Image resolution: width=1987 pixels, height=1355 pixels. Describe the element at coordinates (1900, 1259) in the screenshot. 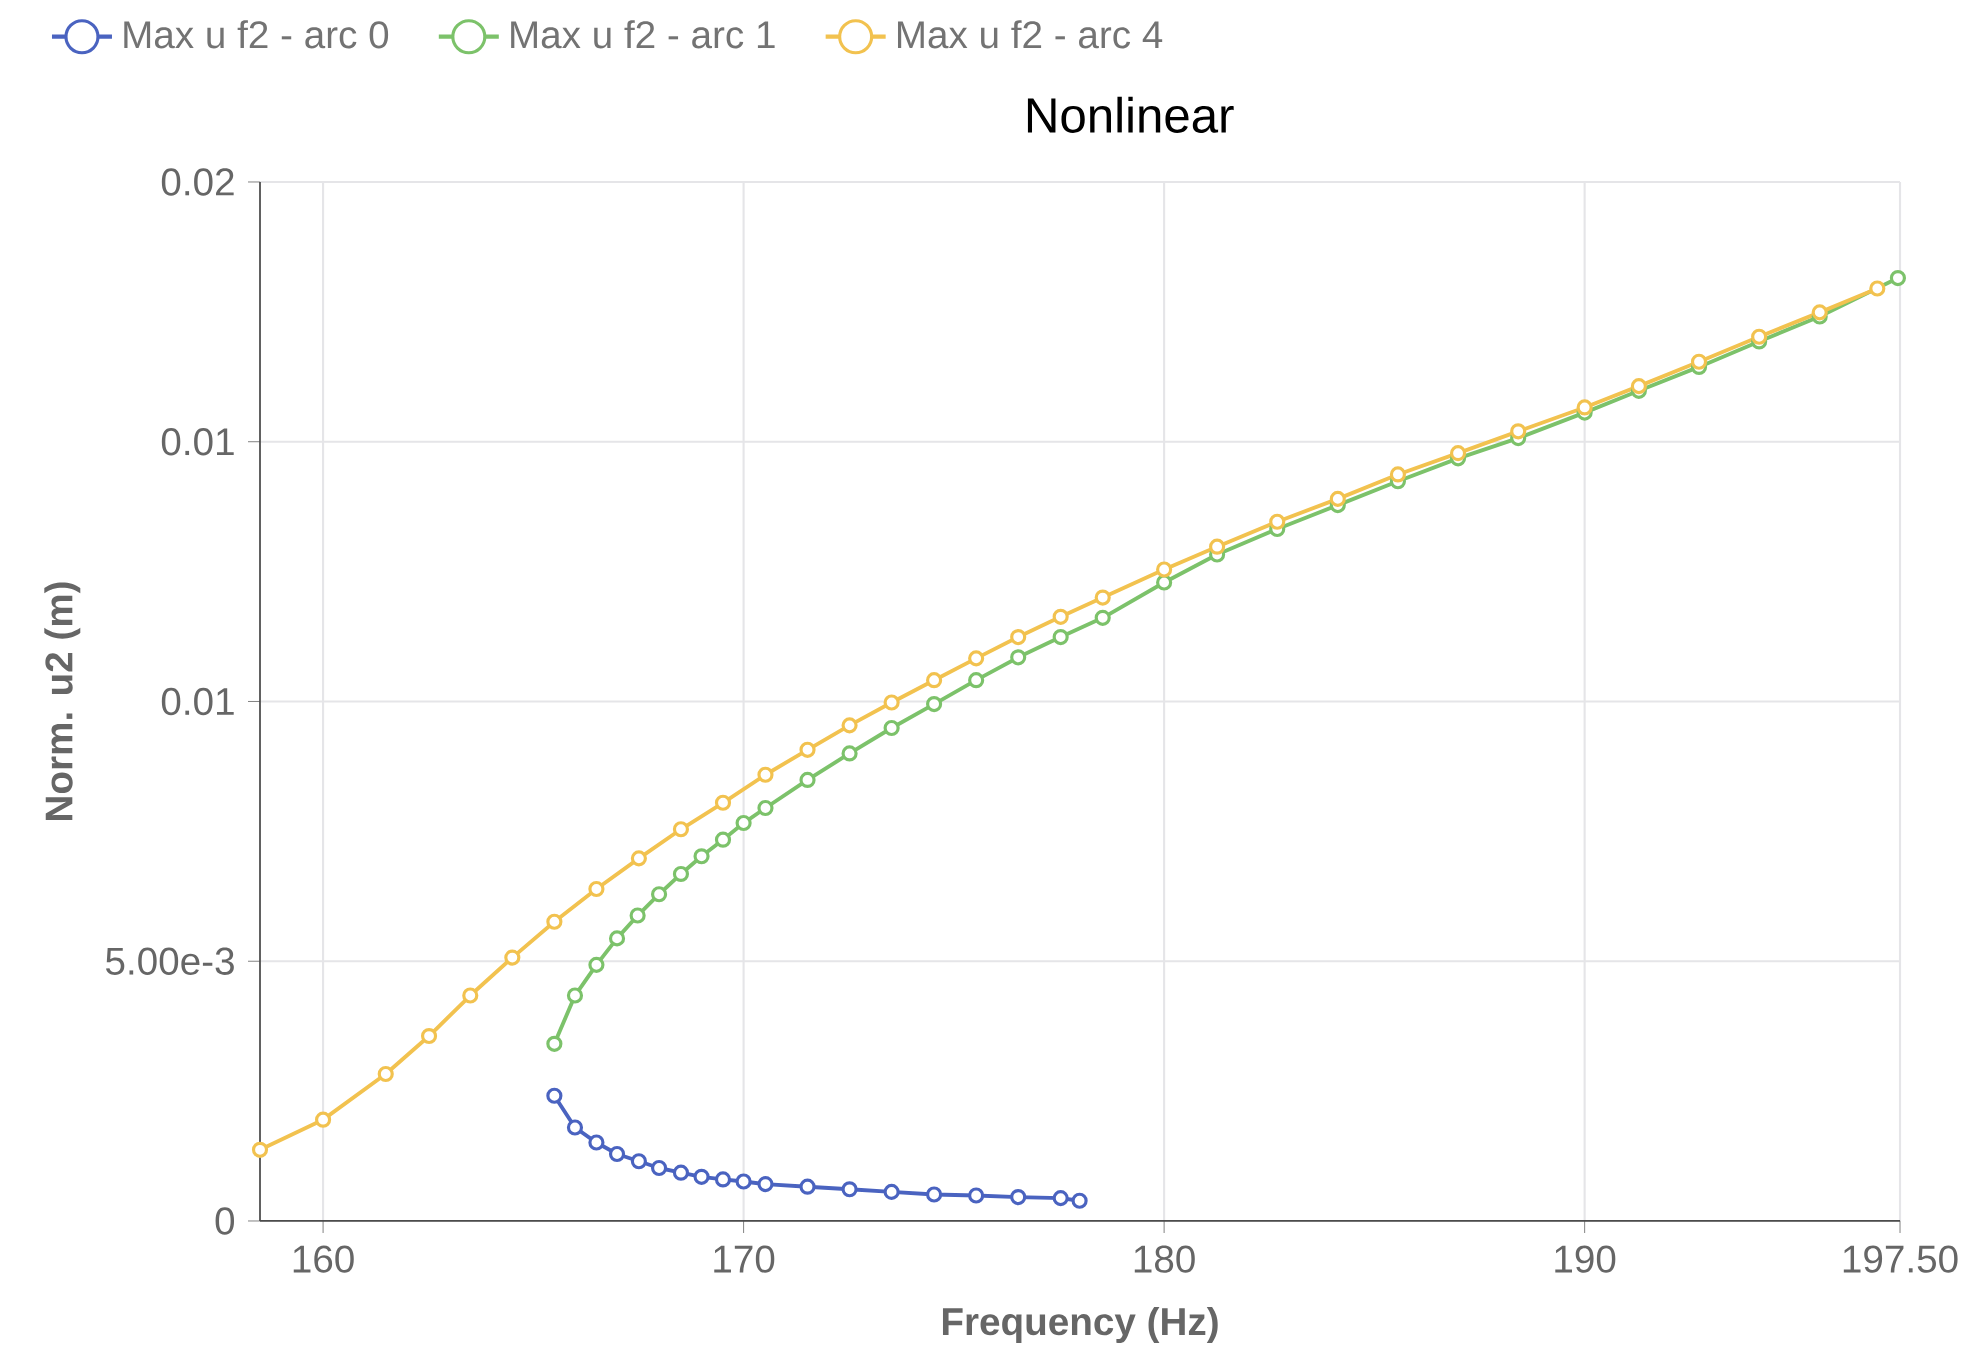

I see `x-tick-label: 197.50` at that location.